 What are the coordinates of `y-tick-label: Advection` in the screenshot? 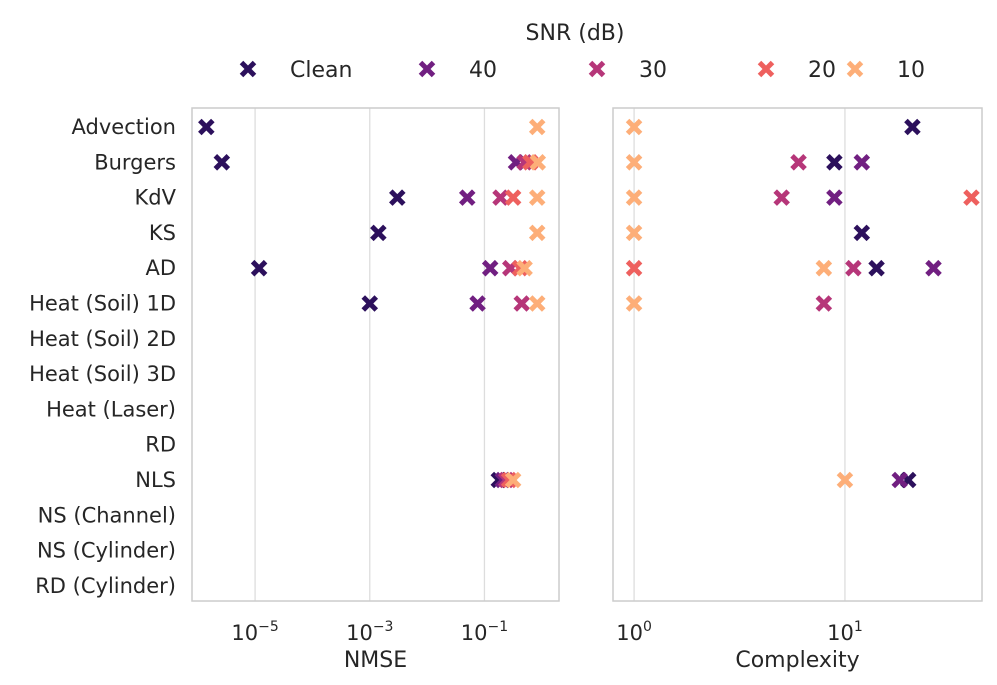 It's located at (124, 127).